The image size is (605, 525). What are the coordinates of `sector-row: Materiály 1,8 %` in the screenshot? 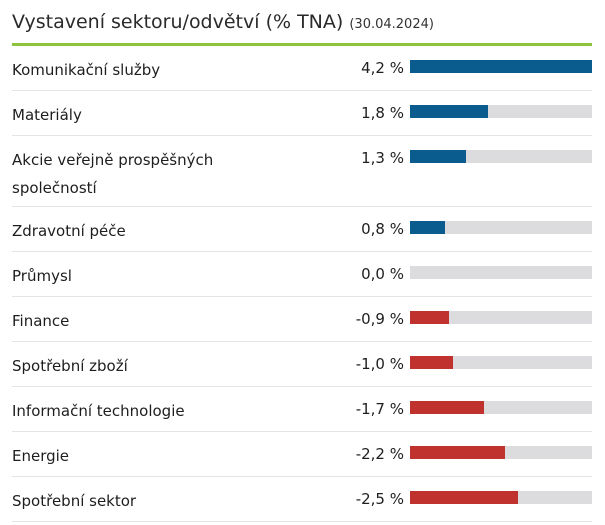 It's located at (302, 113).